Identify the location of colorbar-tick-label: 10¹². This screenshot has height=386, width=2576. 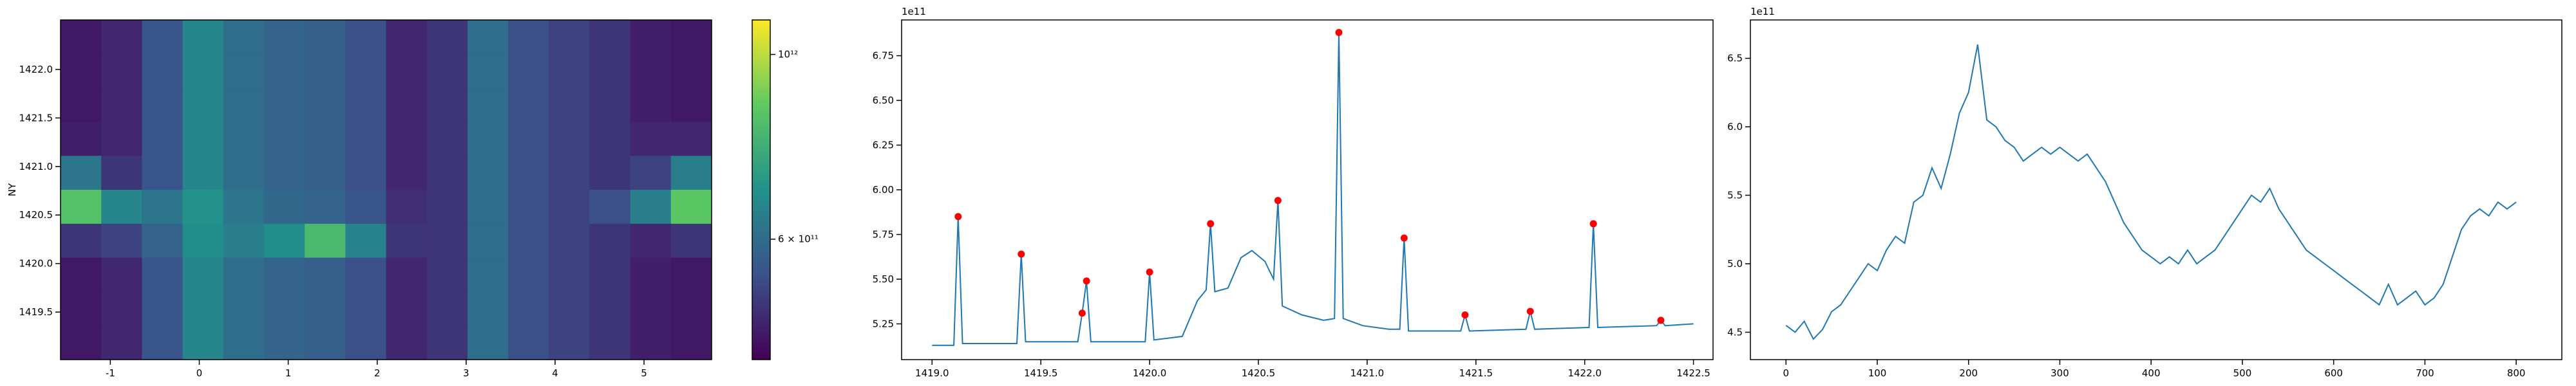
(788, 54).